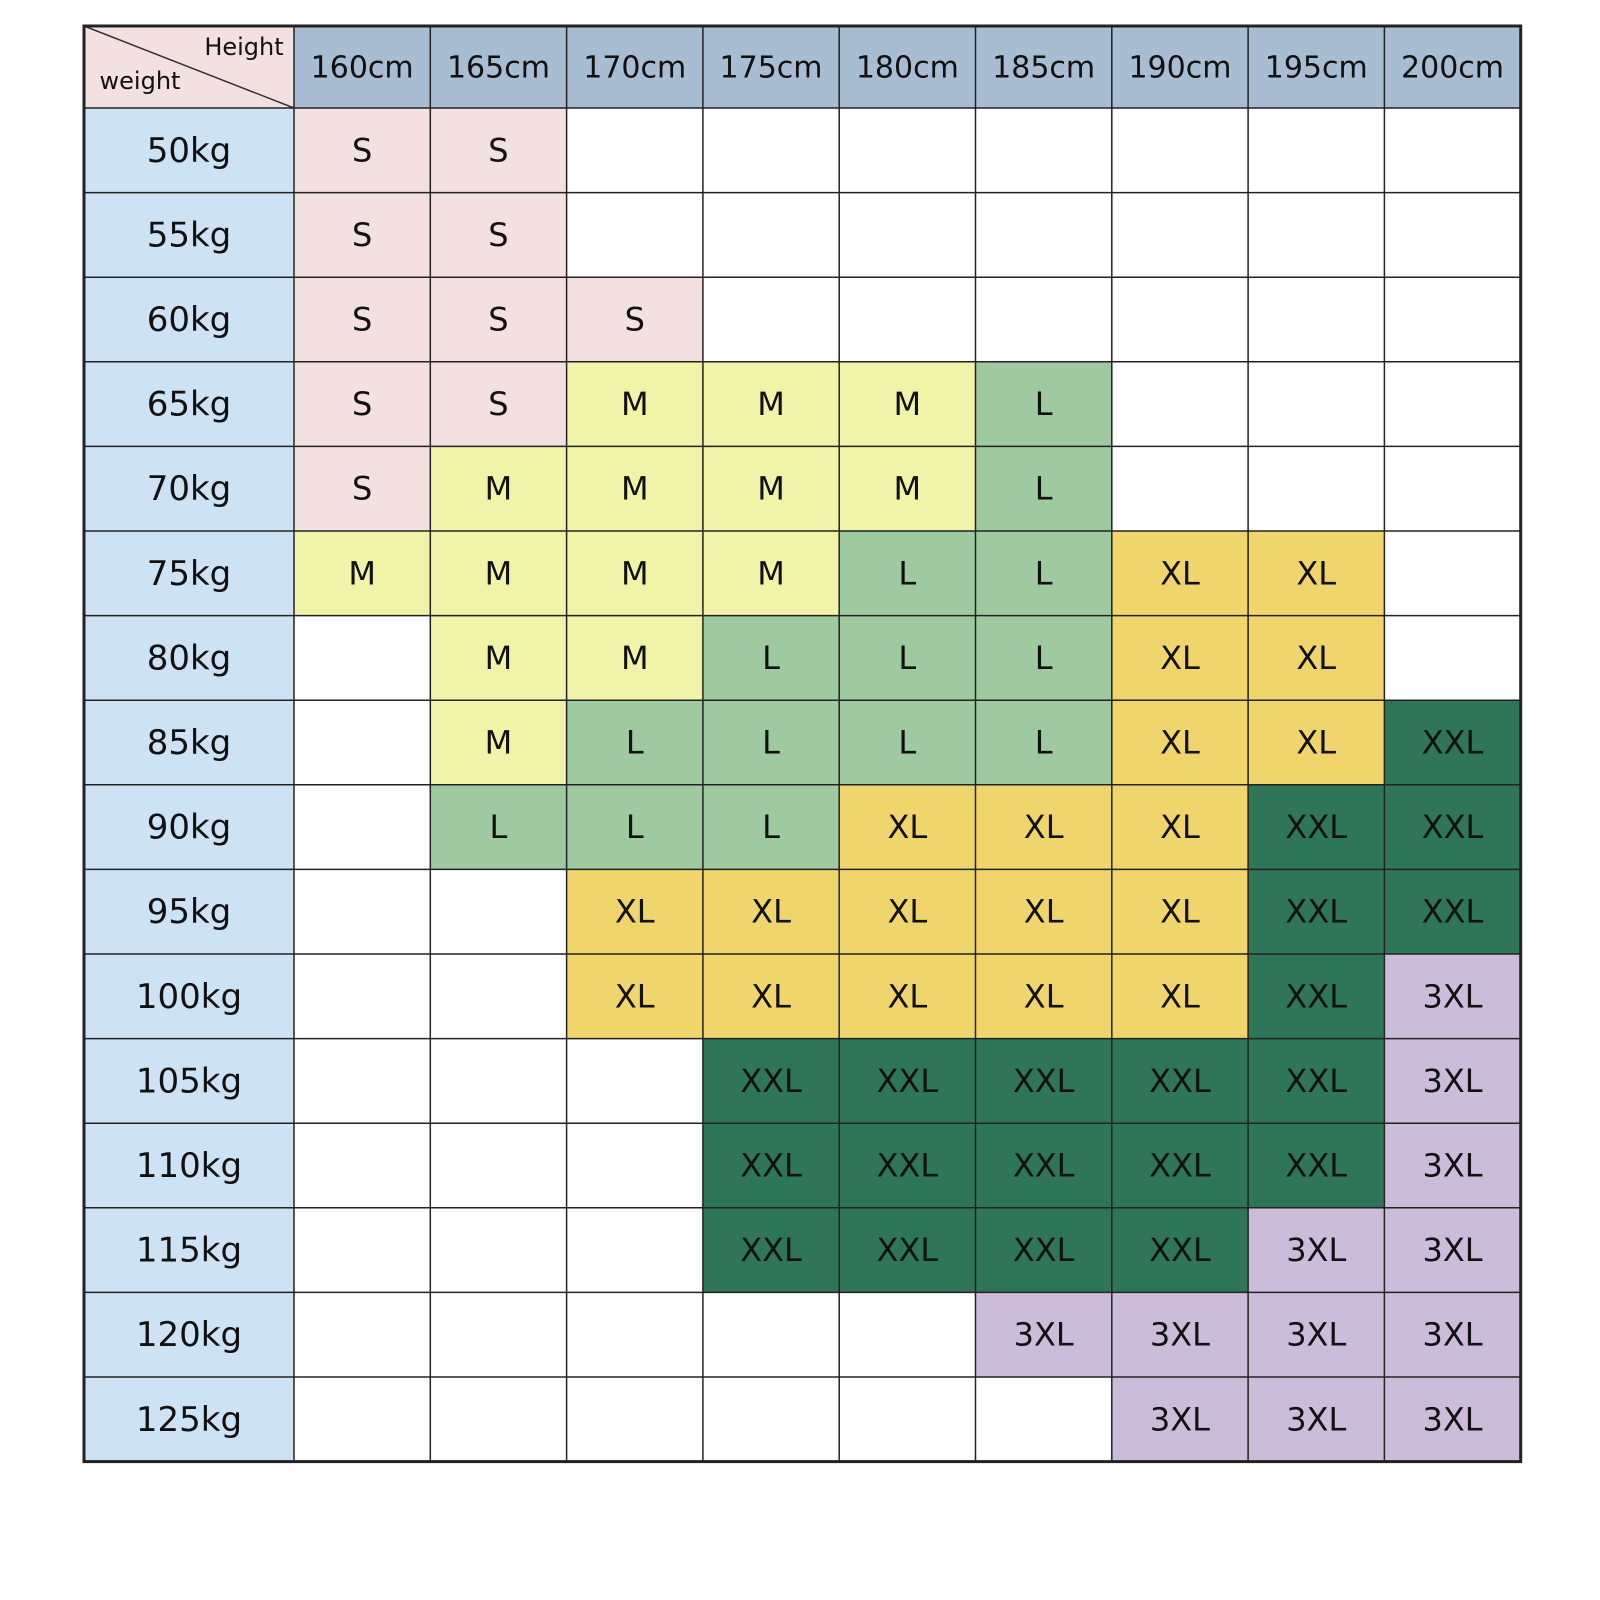  I want to click on column-header: 200cm, so click(1452, 68).